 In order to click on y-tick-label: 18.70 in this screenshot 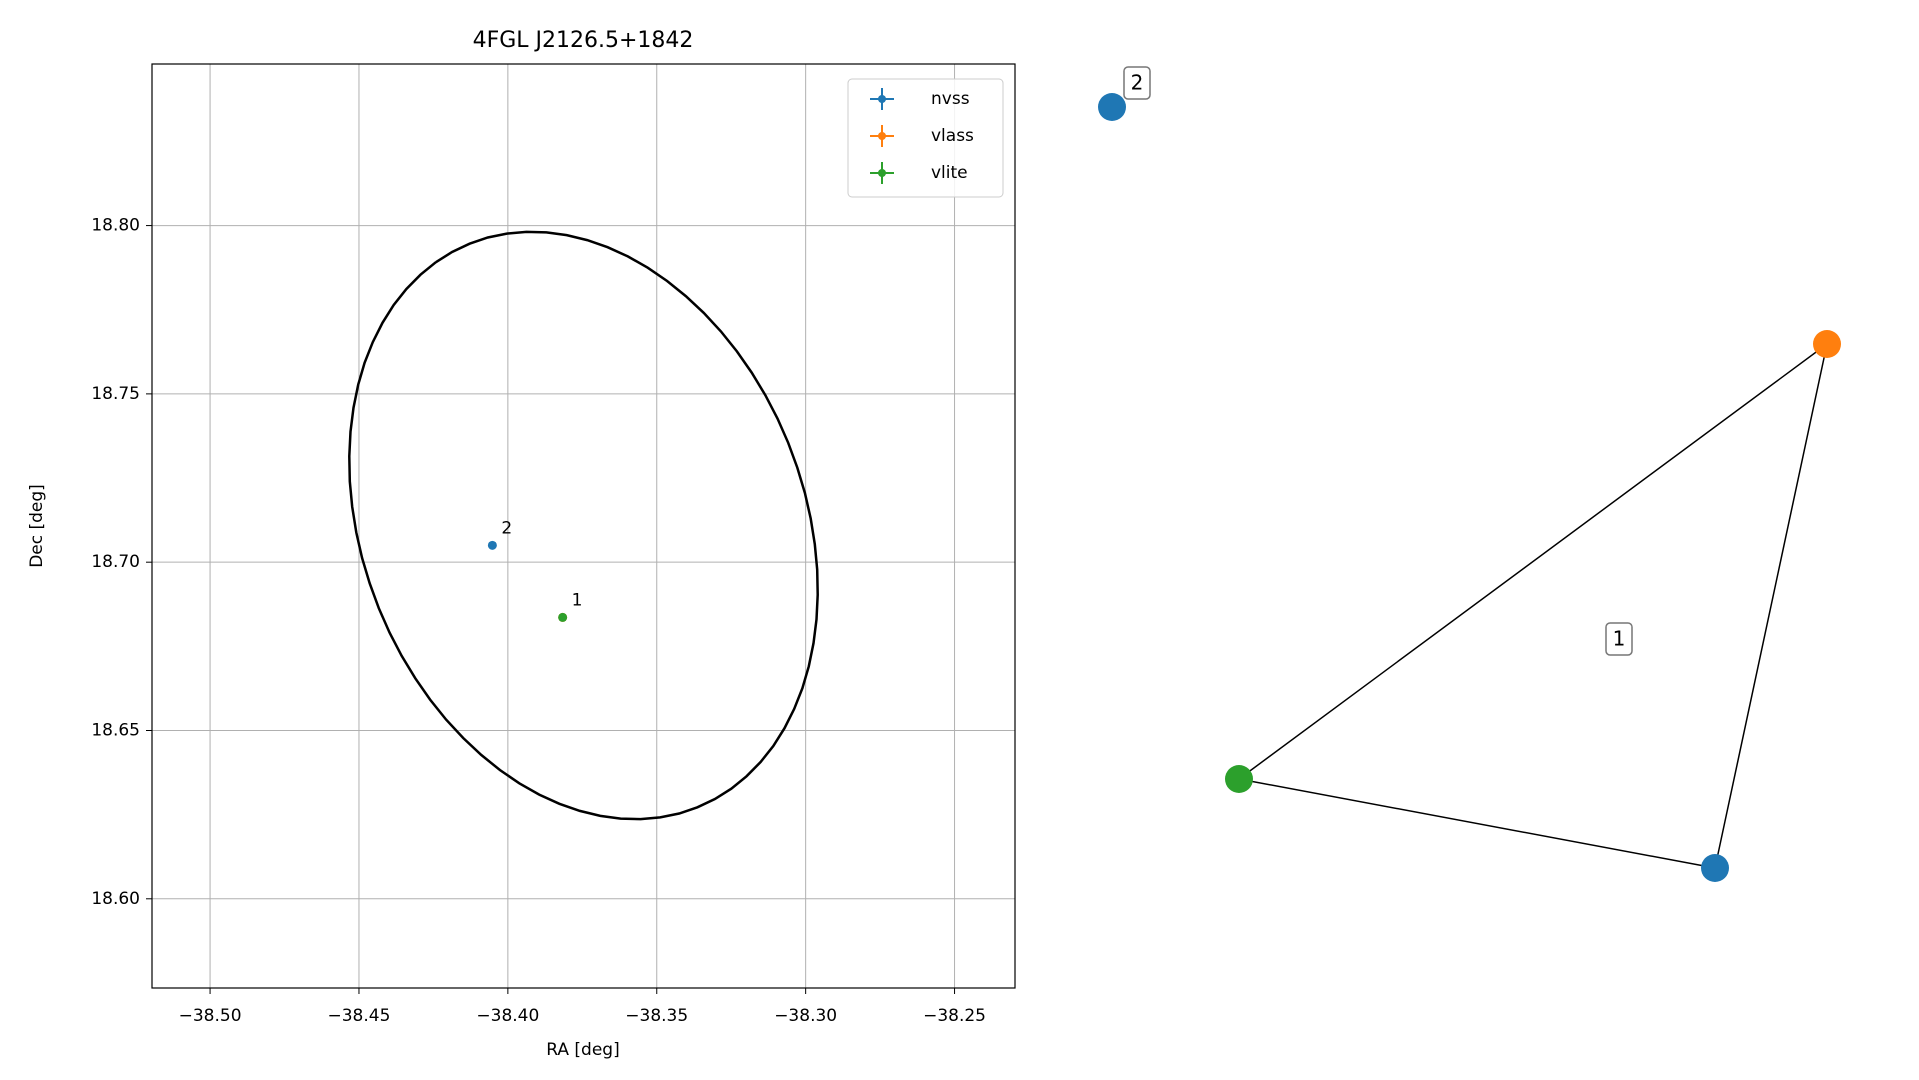, I will do `click(115, 562)`.